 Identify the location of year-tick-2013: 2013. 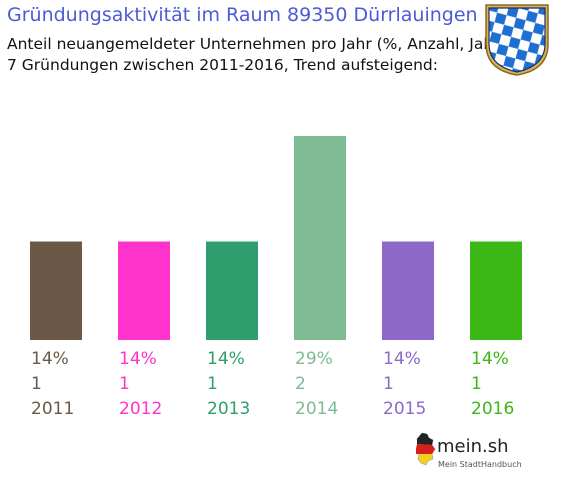
(228, 409).